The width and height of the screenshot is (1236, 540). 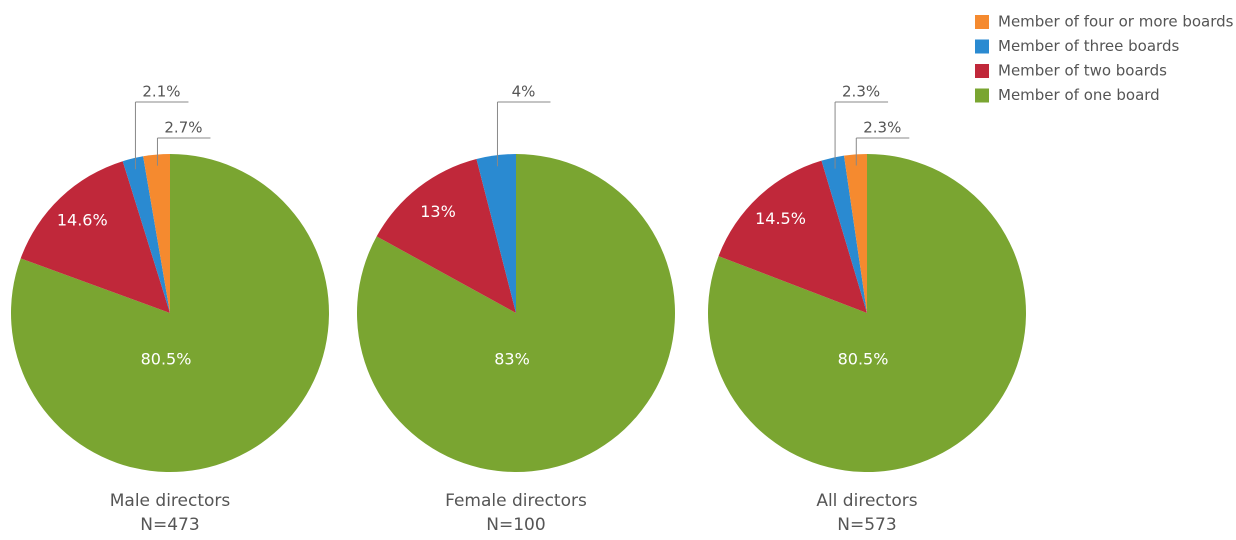 I want to click on slice-label: 14.6%, so click(x=82, y=219).